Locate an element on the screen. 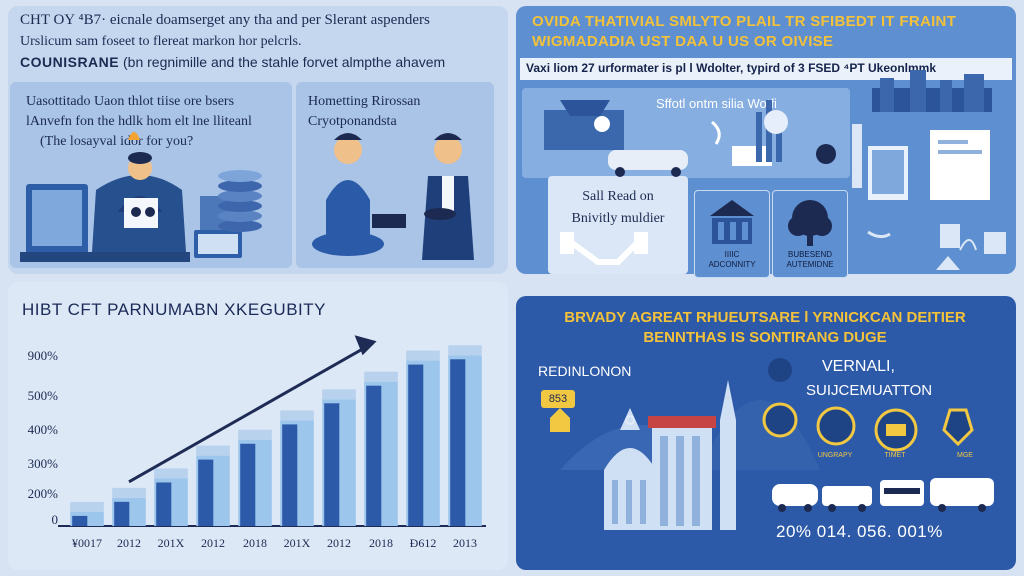  people-caption-line: Hometting Rirossan is located at coordinates (364, 101).